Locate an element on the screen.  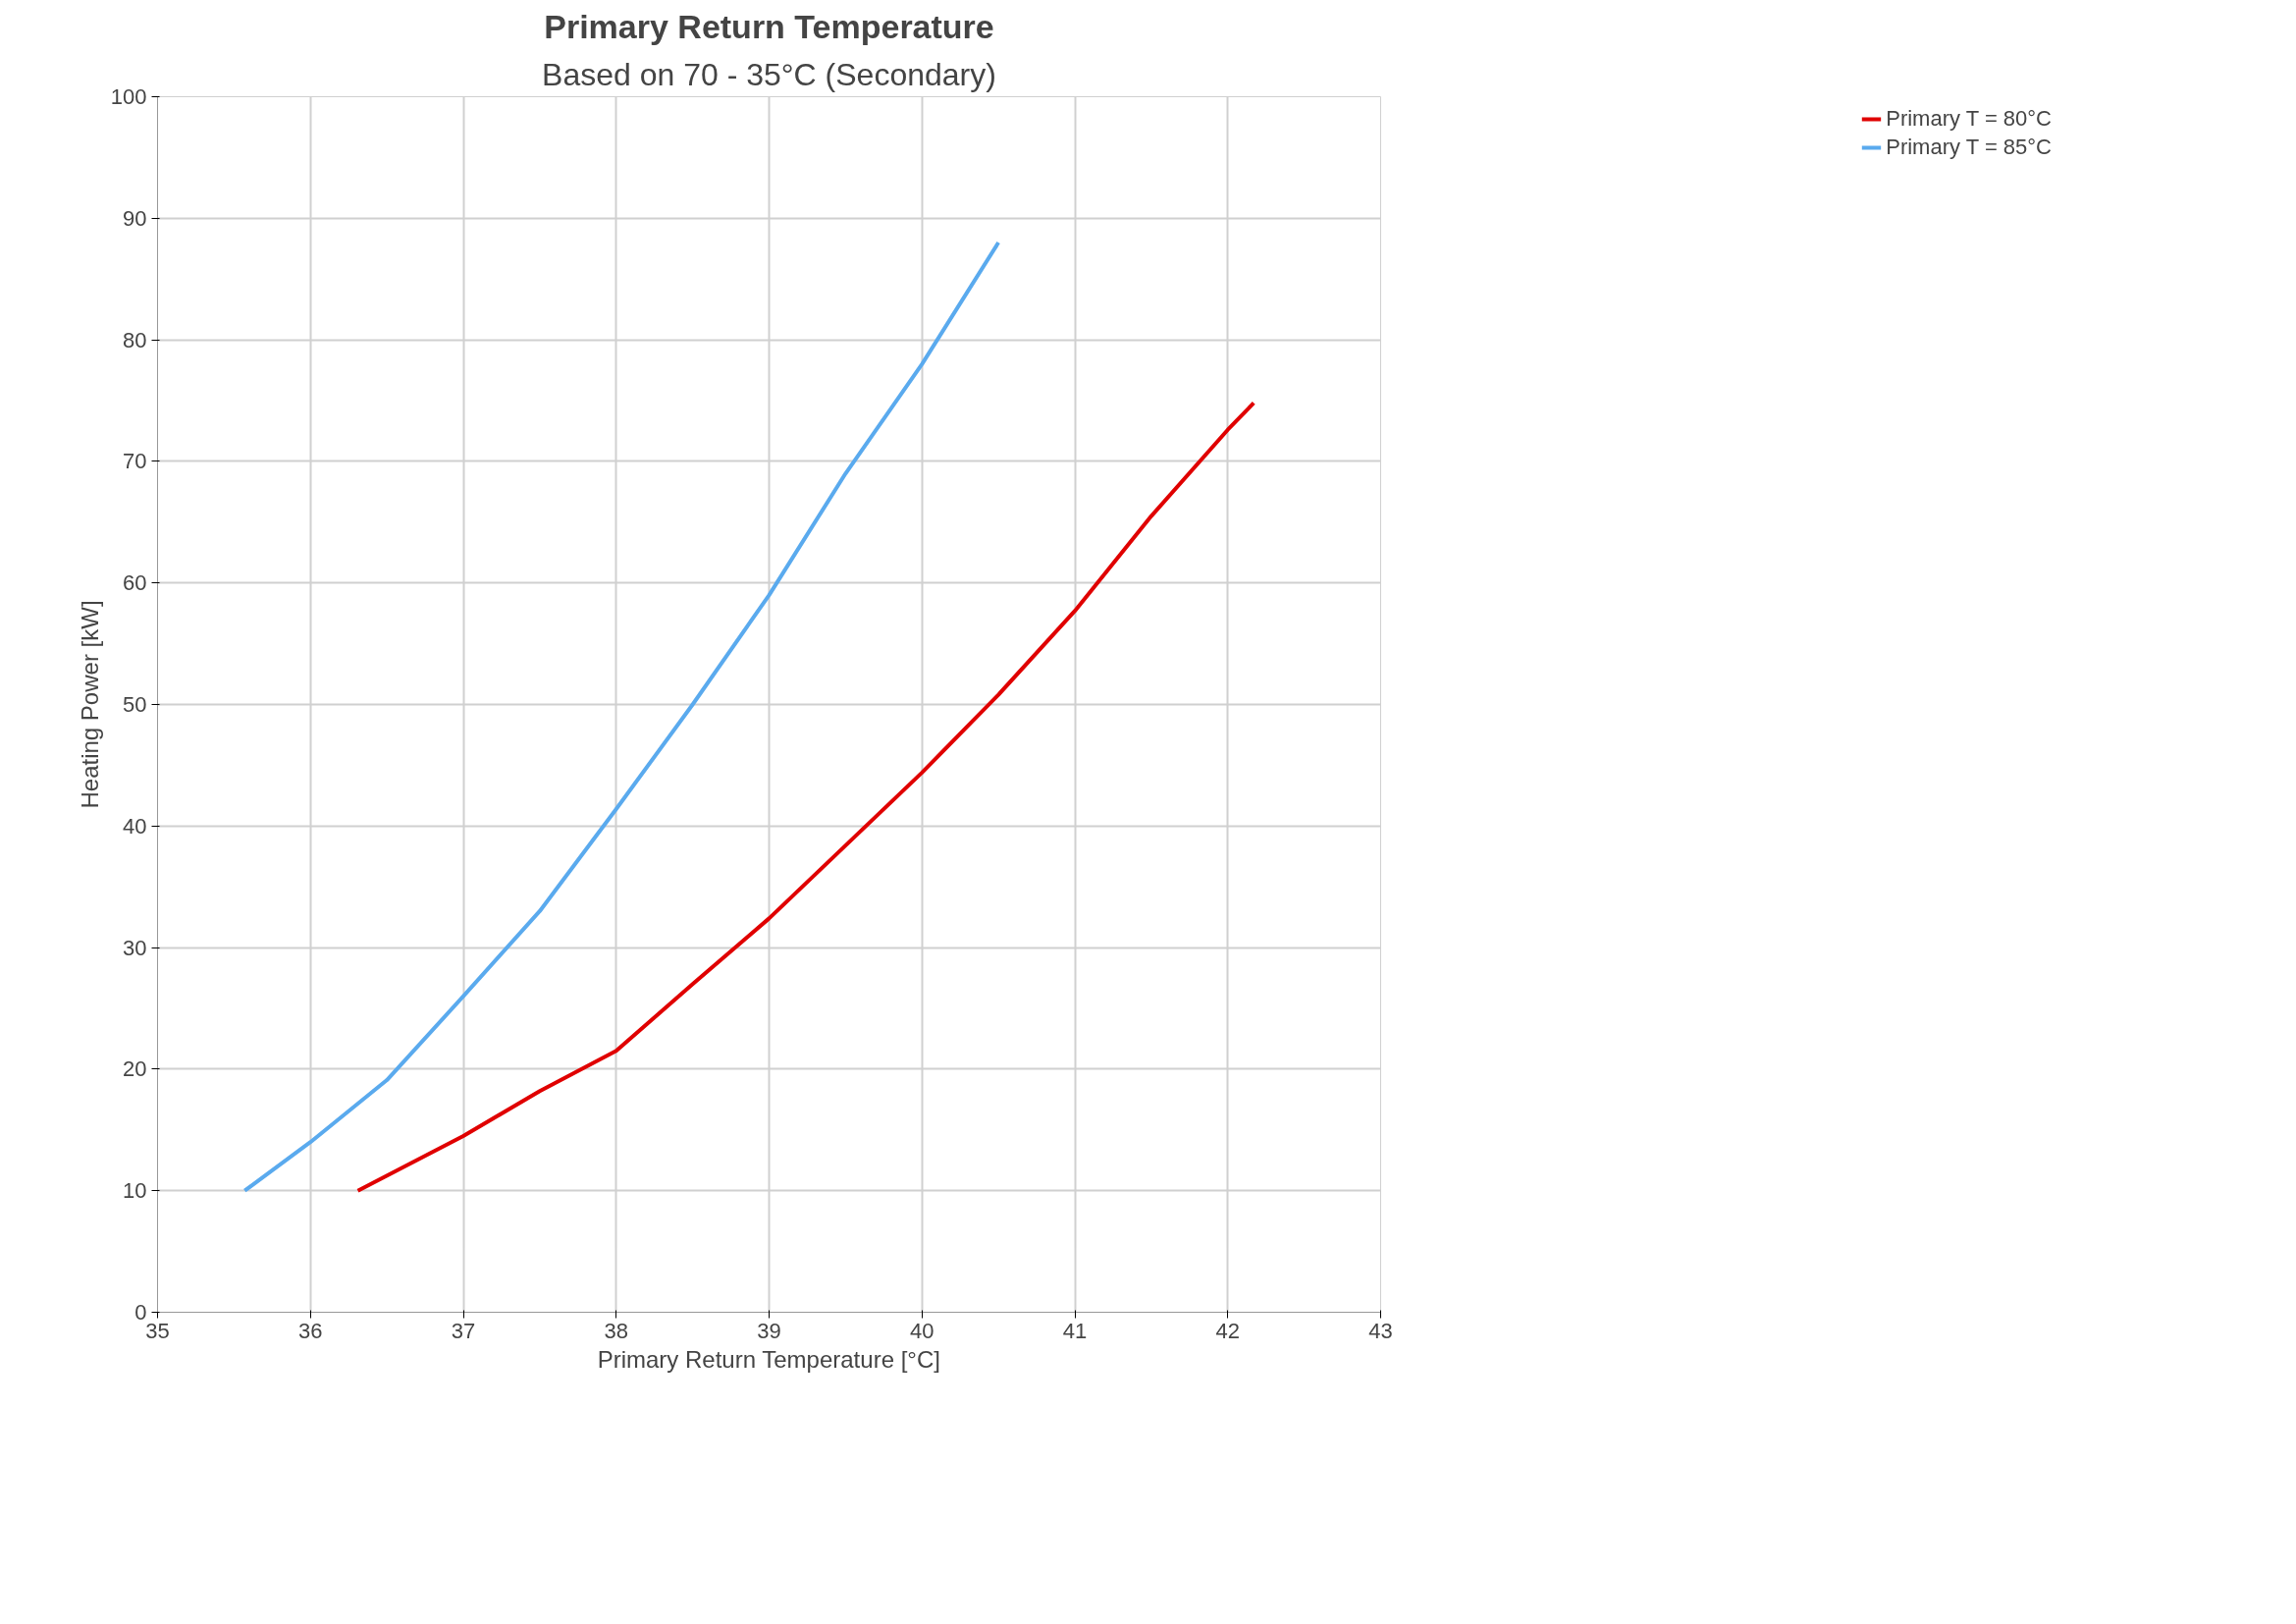
x-tick-label: 37 is located at coordinates (463, 1330).